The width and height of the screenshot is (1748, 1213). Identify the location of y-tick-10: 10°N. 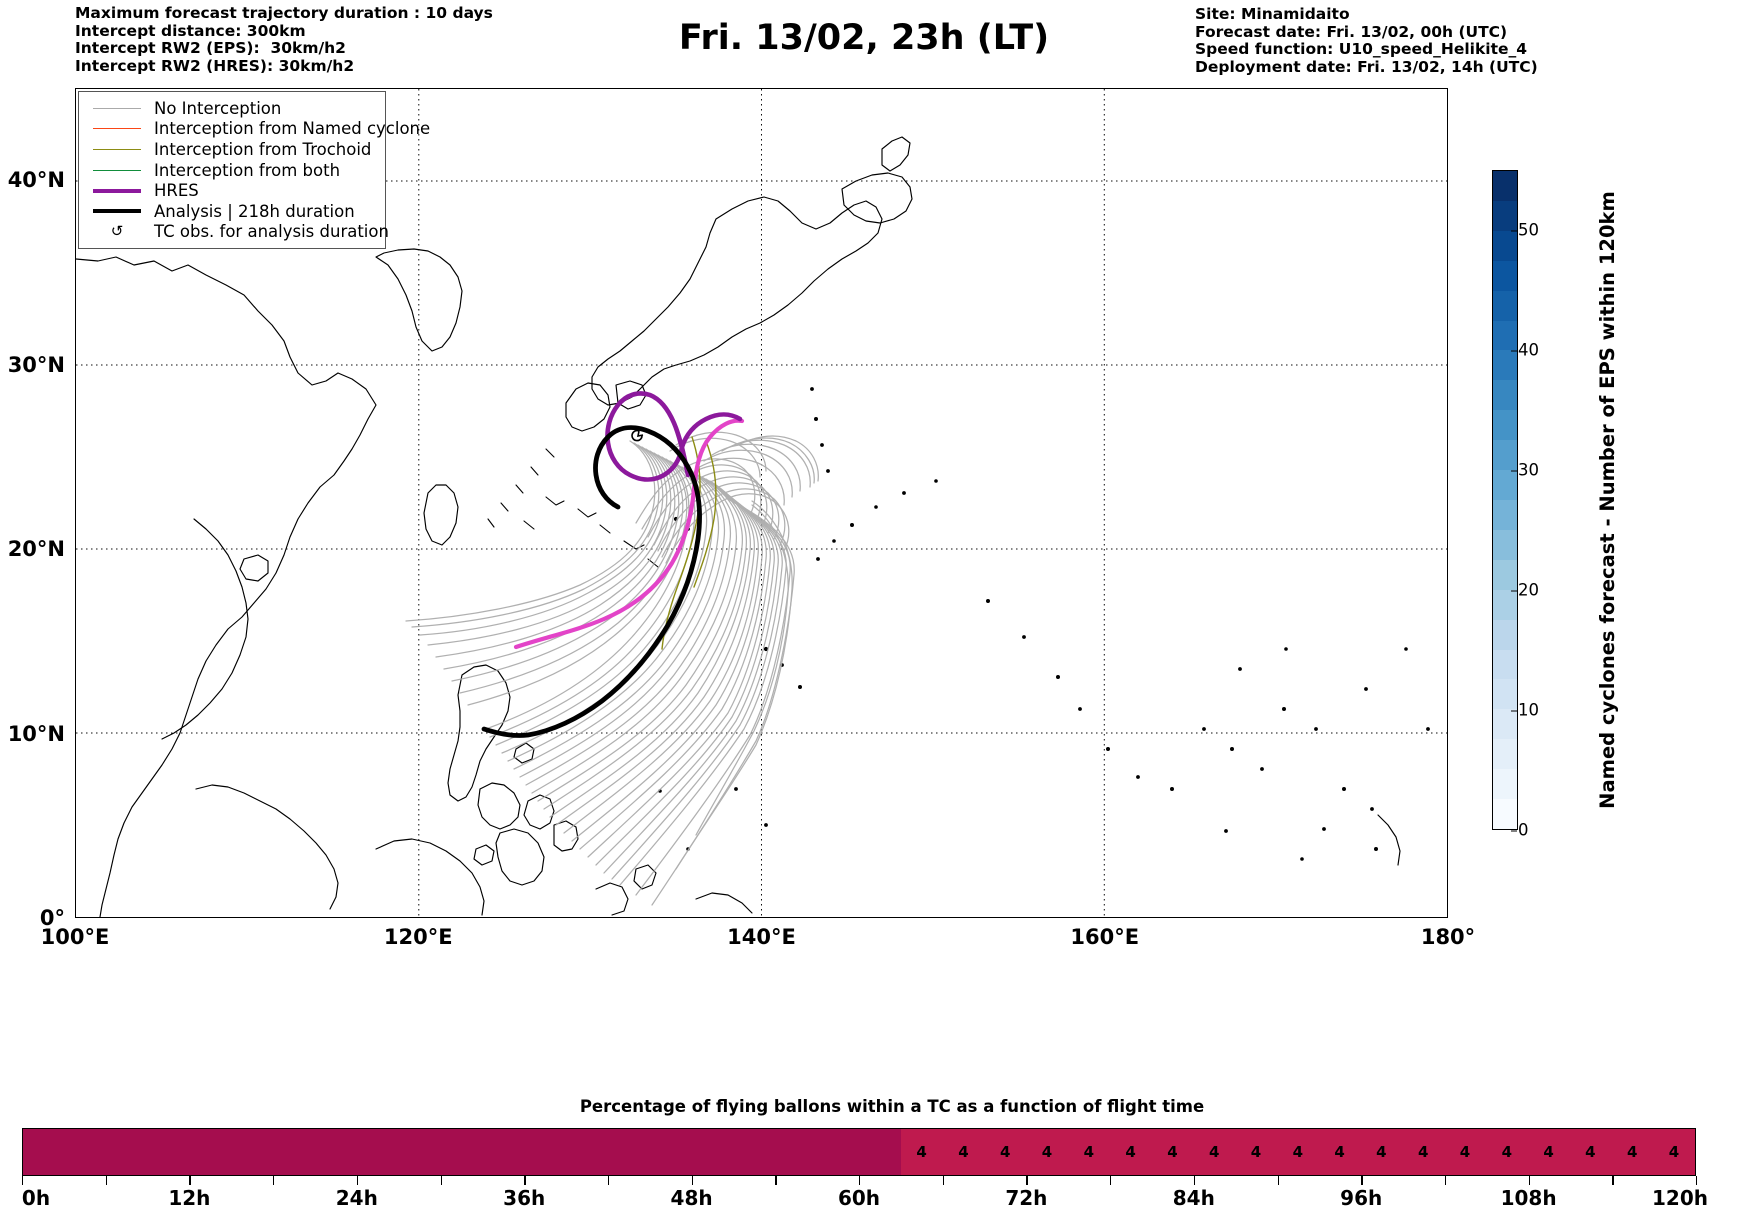
(36, 733).